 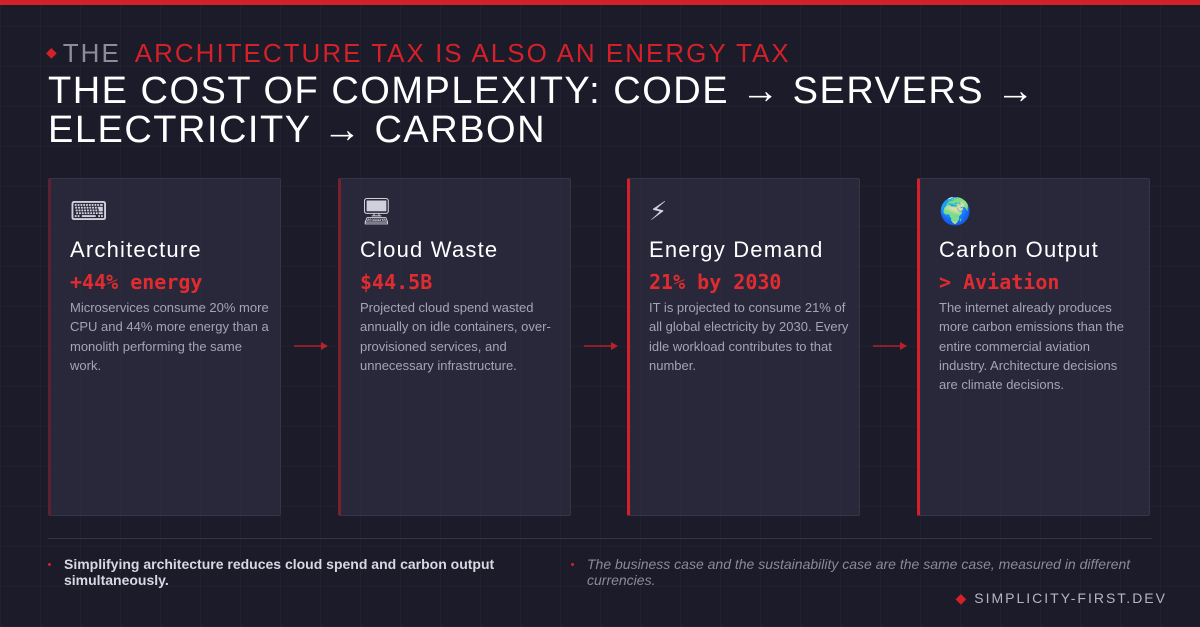 I want to click on card-icon: 🌍, so click(x=955, y=212).